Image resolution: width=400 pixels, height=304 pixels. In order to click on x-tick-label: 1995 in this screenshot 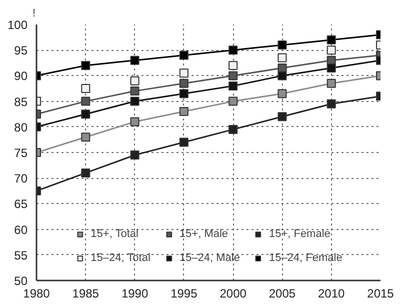, I will do `click(184, 293)`.